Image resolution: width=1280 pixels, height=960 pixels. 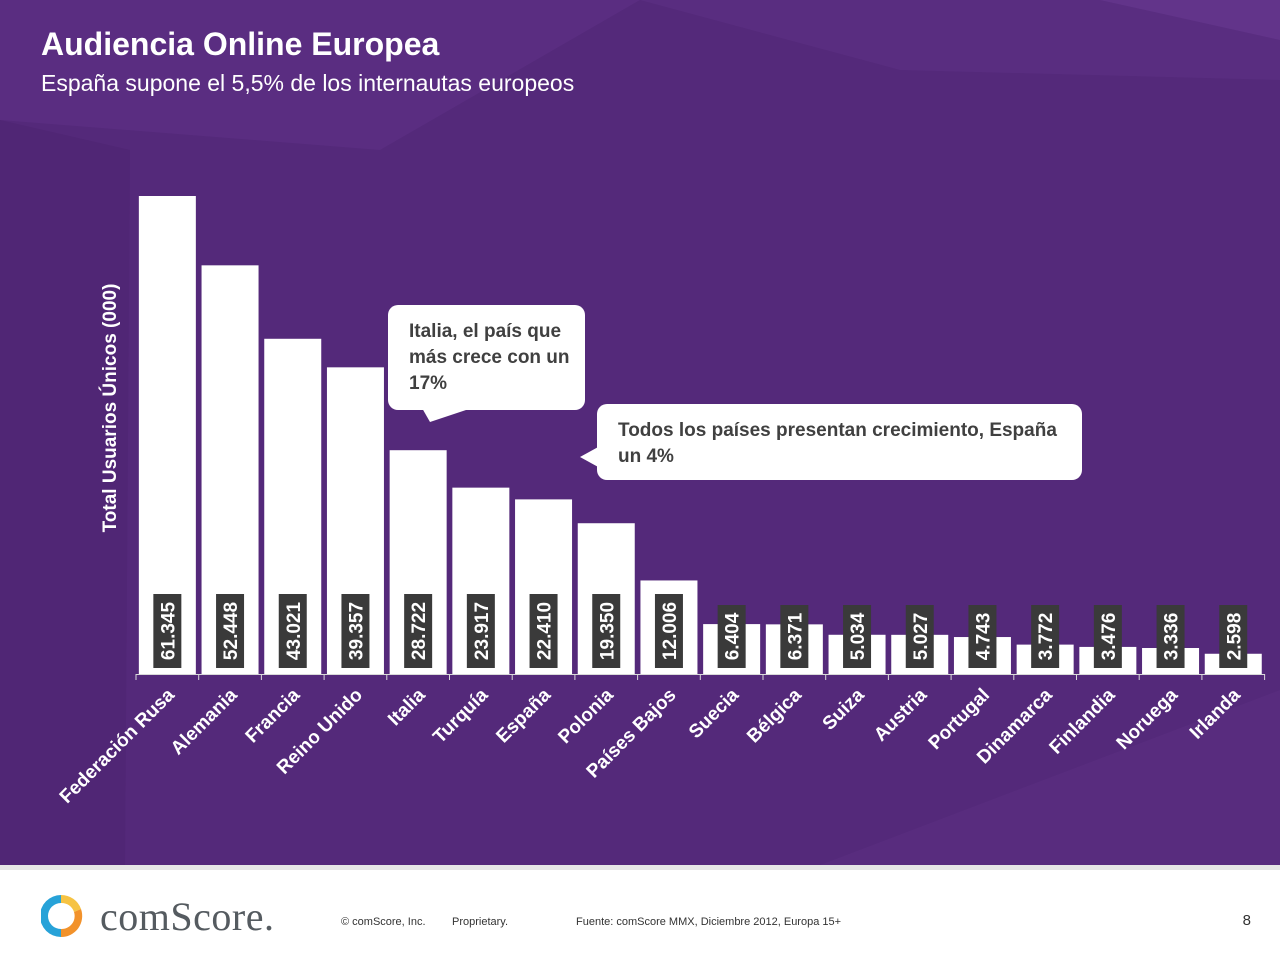 I want to click on value-label: 12.006, so click(x=670, y=631).